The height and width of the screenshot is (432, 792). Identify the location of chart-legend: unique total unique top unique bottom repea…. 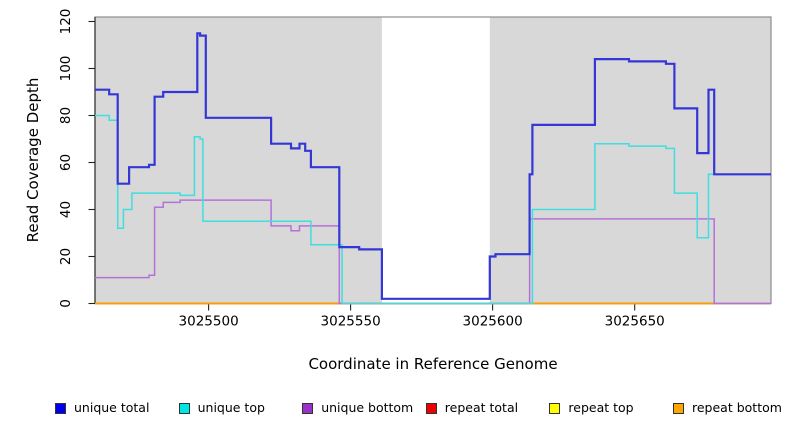
(396, 411).